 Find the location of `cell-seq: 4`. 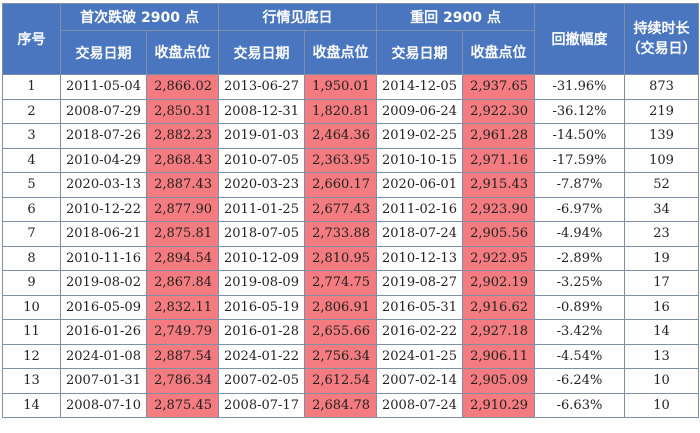

cell-seq: 4 is located at coordinates (31, 160).